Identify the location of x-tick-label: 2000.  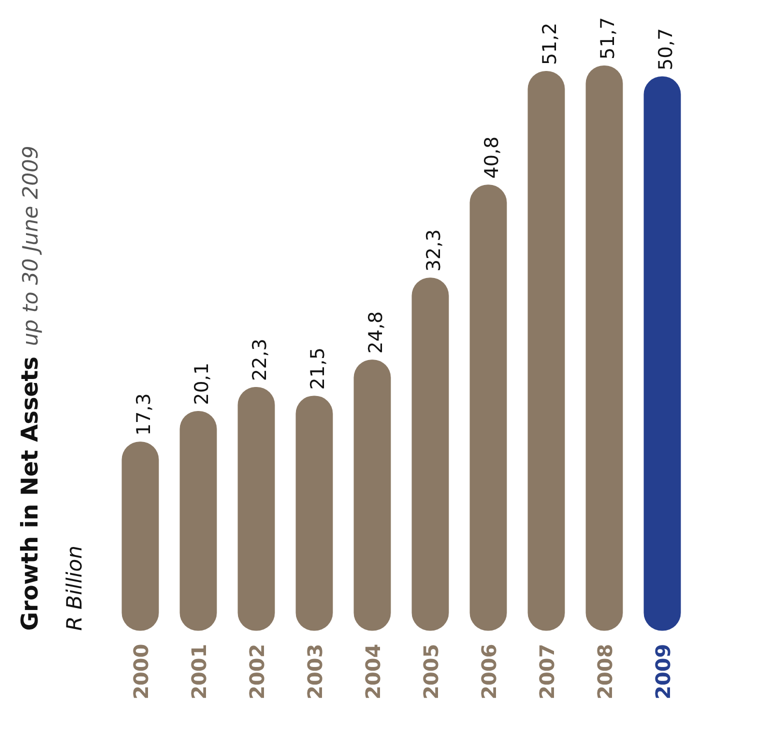
(140, 672).